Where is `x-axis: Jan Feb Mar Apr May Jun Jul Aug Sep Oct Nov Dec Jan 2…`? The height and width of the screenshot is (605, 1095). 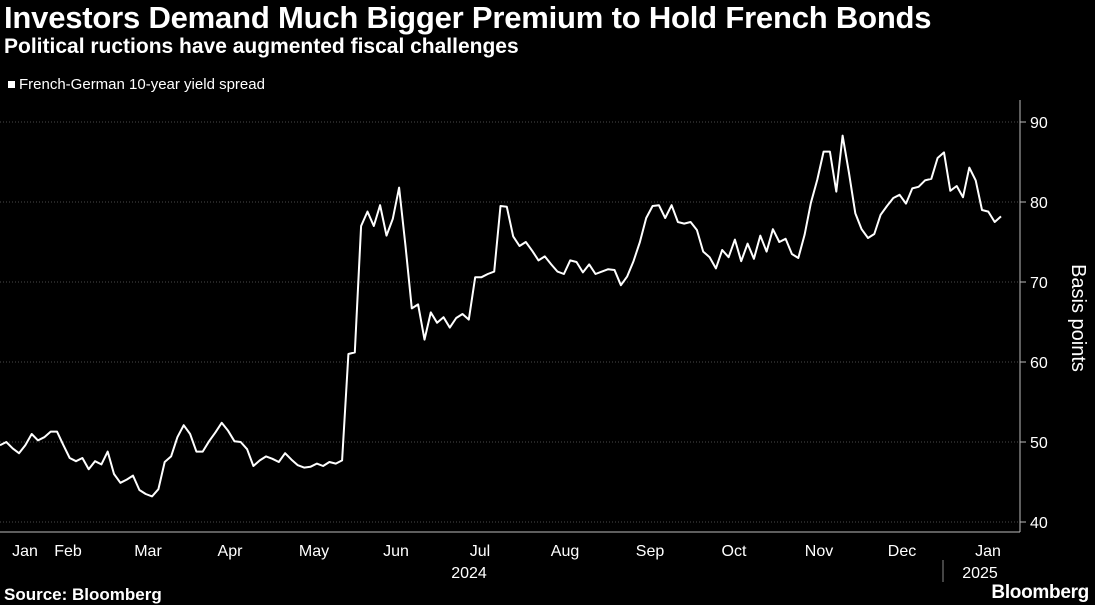 x-axis: Jan Feb Mar Apr May Jun Jul Aug Sep Oct Nov Dec Jan 2… is located at coordinates (510, 556).